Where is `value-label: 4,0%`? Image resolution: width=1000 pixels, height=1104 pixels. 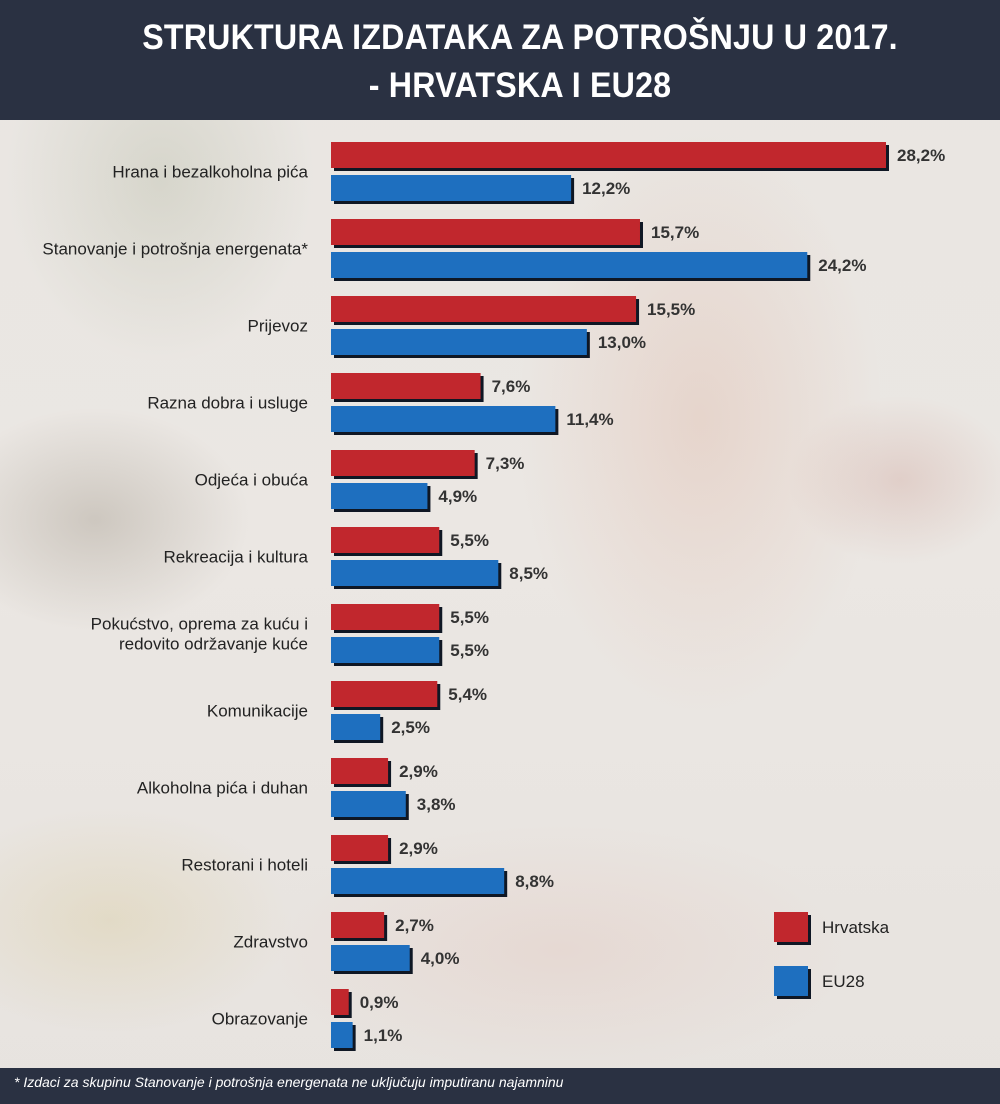
value-label: 4,0% is located at coordinates (440, 958).